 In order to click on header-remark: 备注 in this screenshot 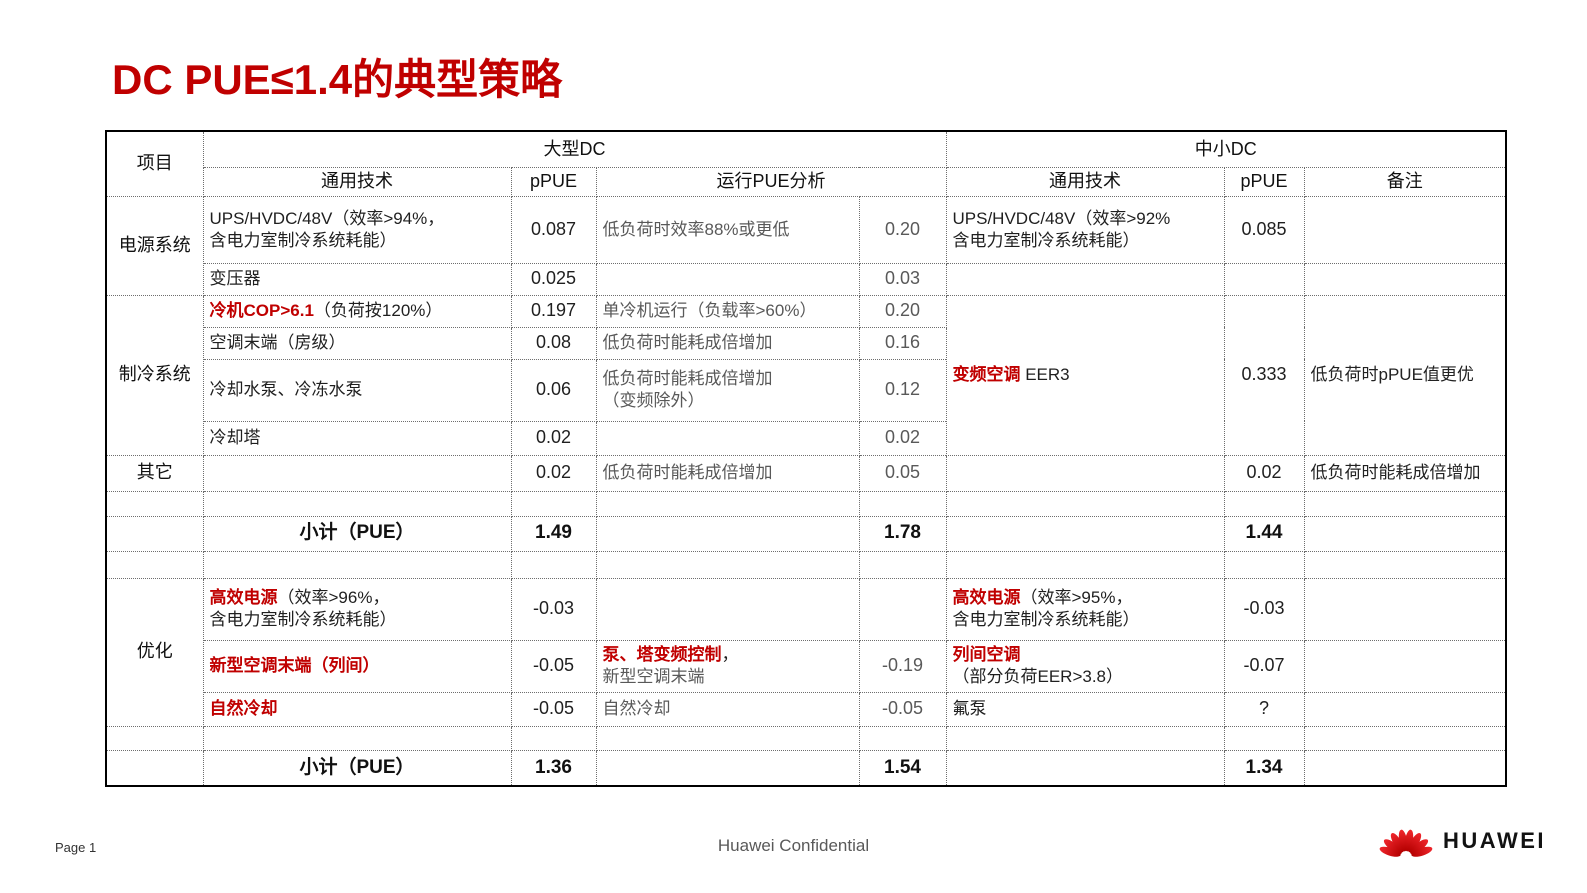, I will do `click(1405, 181)`.